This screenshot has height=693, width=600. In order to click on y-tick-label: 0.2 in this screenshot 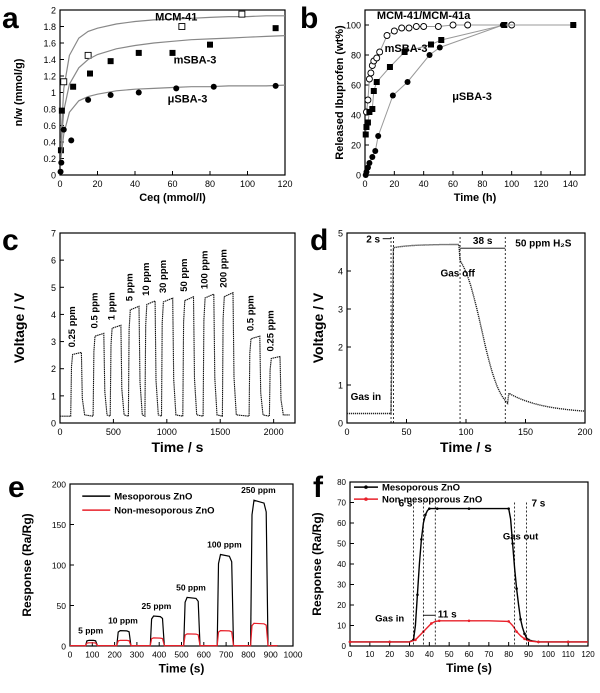, I will do `click(49, 159)`.